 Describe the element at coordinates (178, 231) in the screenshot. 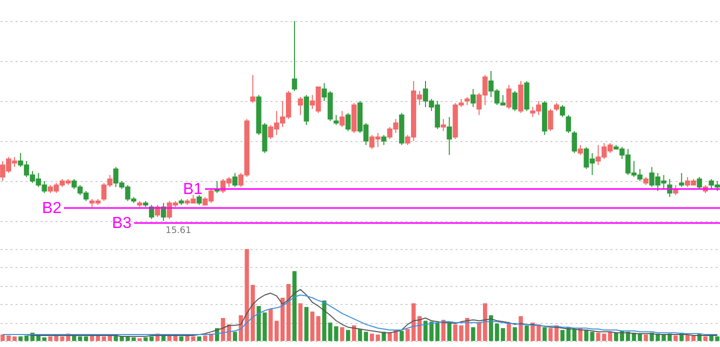

I see `text: 15.61` at that location.